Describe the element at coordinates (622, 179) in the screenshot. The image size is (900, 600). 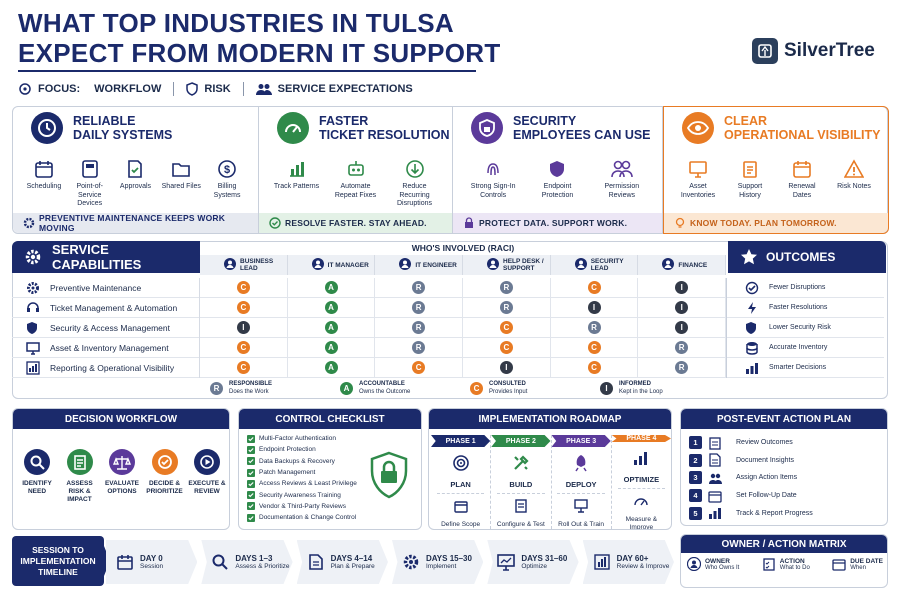
I see `users-icon: Permission Reviews` at that location.